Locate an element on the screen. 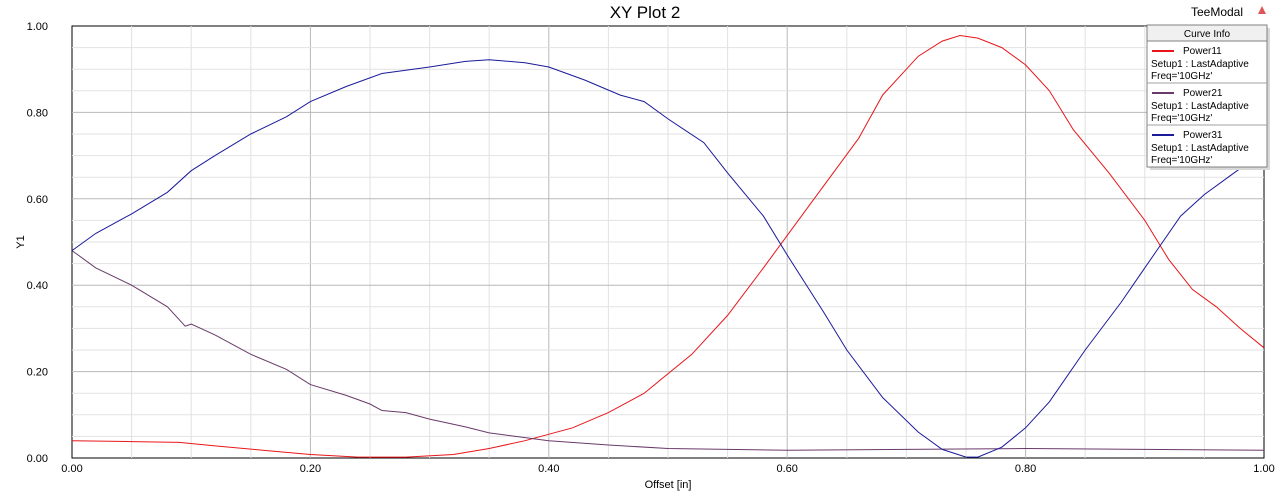  warning-triangle-icon is located at coordinates (1262, 10).